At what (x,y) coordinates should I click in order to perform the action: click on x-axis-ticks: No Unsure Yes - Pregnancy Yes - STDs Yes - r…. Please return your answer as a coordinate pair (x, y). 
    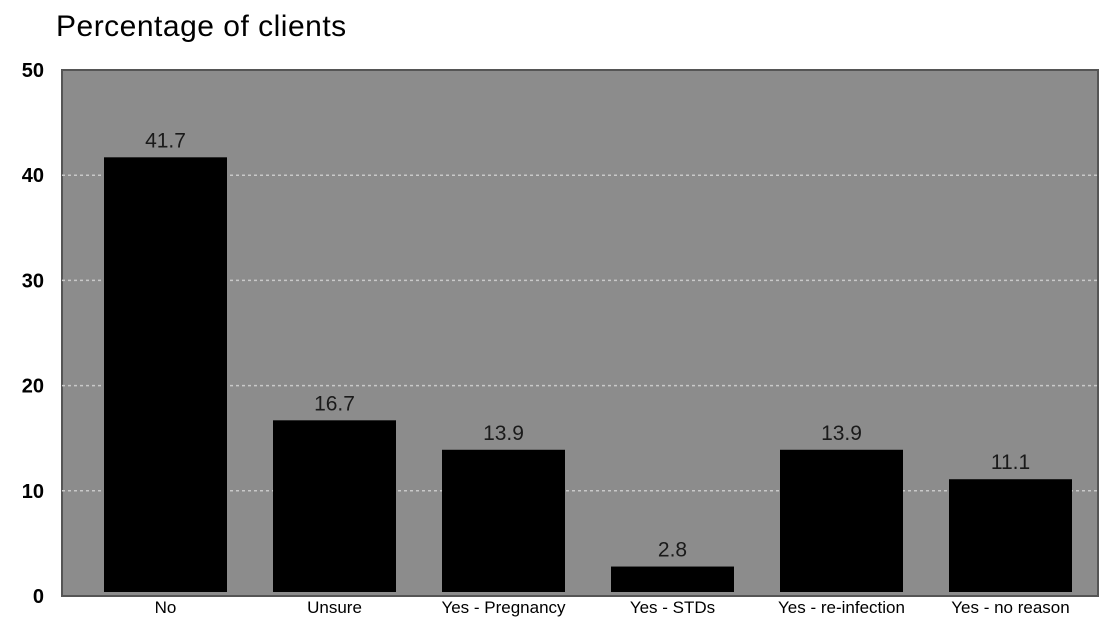
    Looking at the image, I should click on (612, 607).